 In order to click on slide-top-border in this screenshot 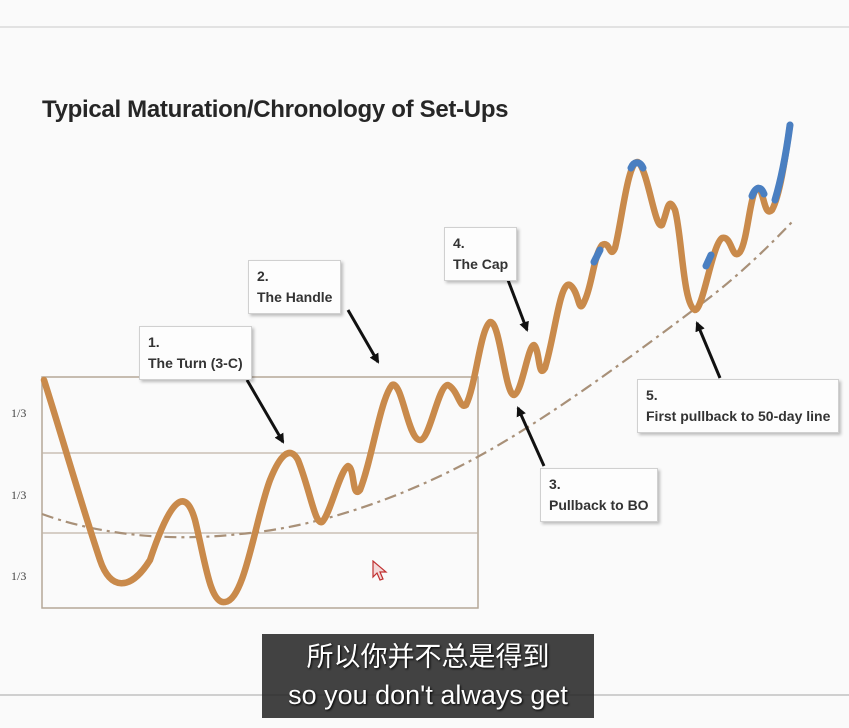, I will do `click(424, 27)`.